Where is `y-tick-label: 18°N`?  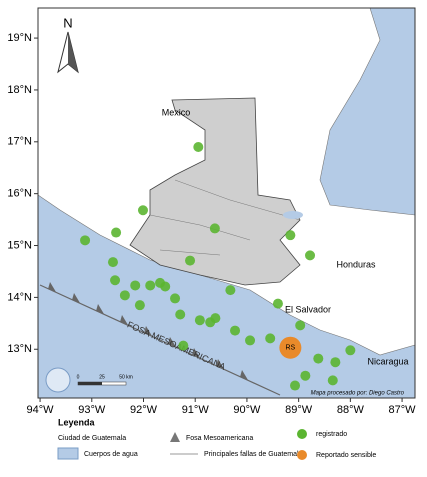 y-tick-label: 18°N is located at coordinates (19, 90).